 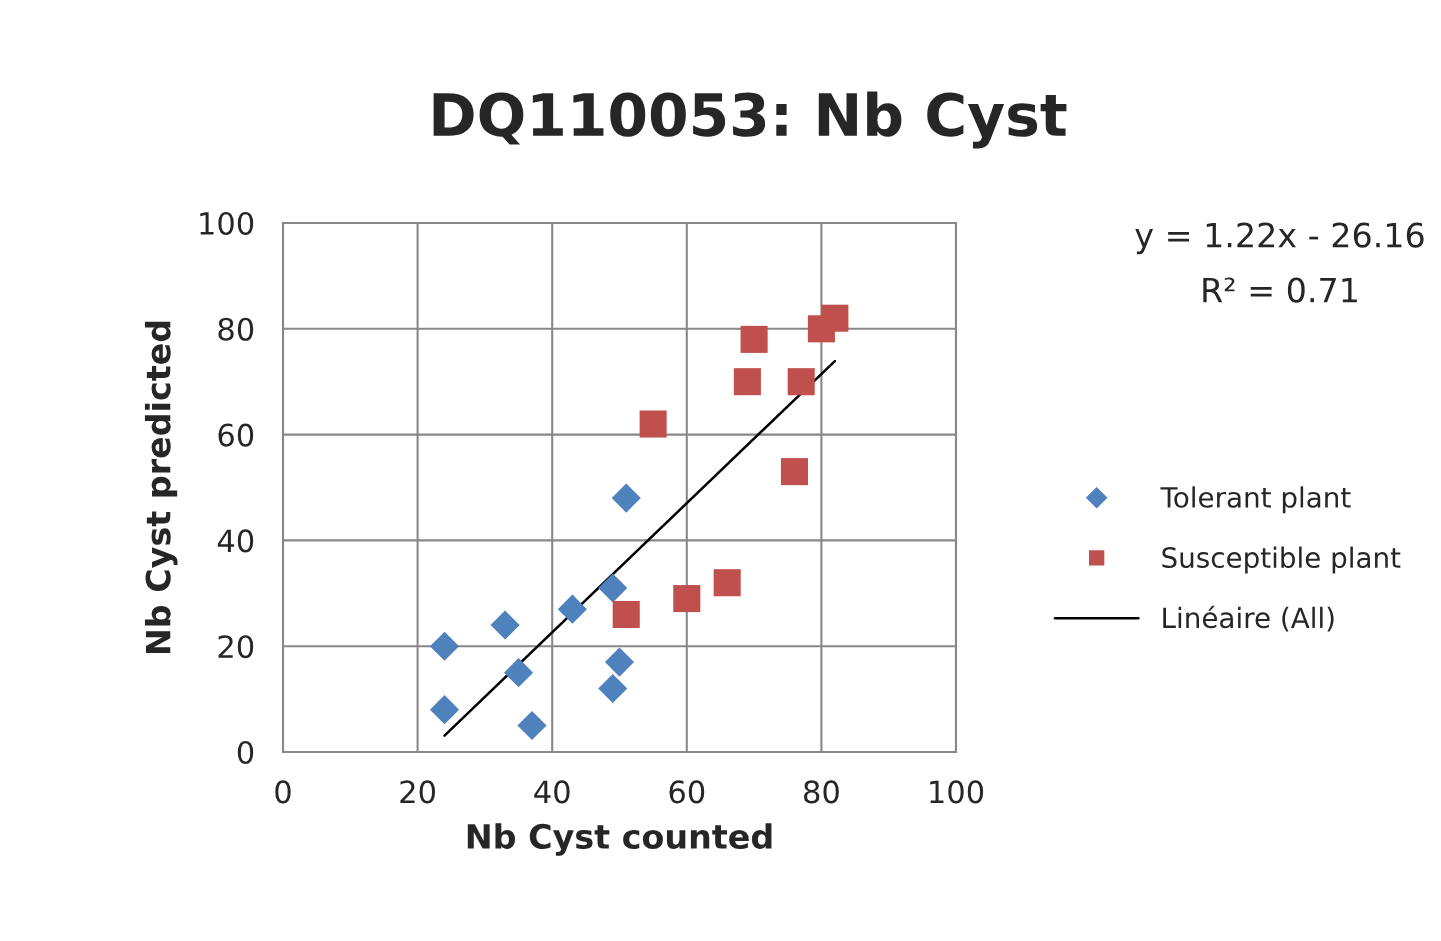 What do you see at coordinates (227, 223) in the screenshot?
I see `y-tick-label: 100` at bounding box center [227, 223].